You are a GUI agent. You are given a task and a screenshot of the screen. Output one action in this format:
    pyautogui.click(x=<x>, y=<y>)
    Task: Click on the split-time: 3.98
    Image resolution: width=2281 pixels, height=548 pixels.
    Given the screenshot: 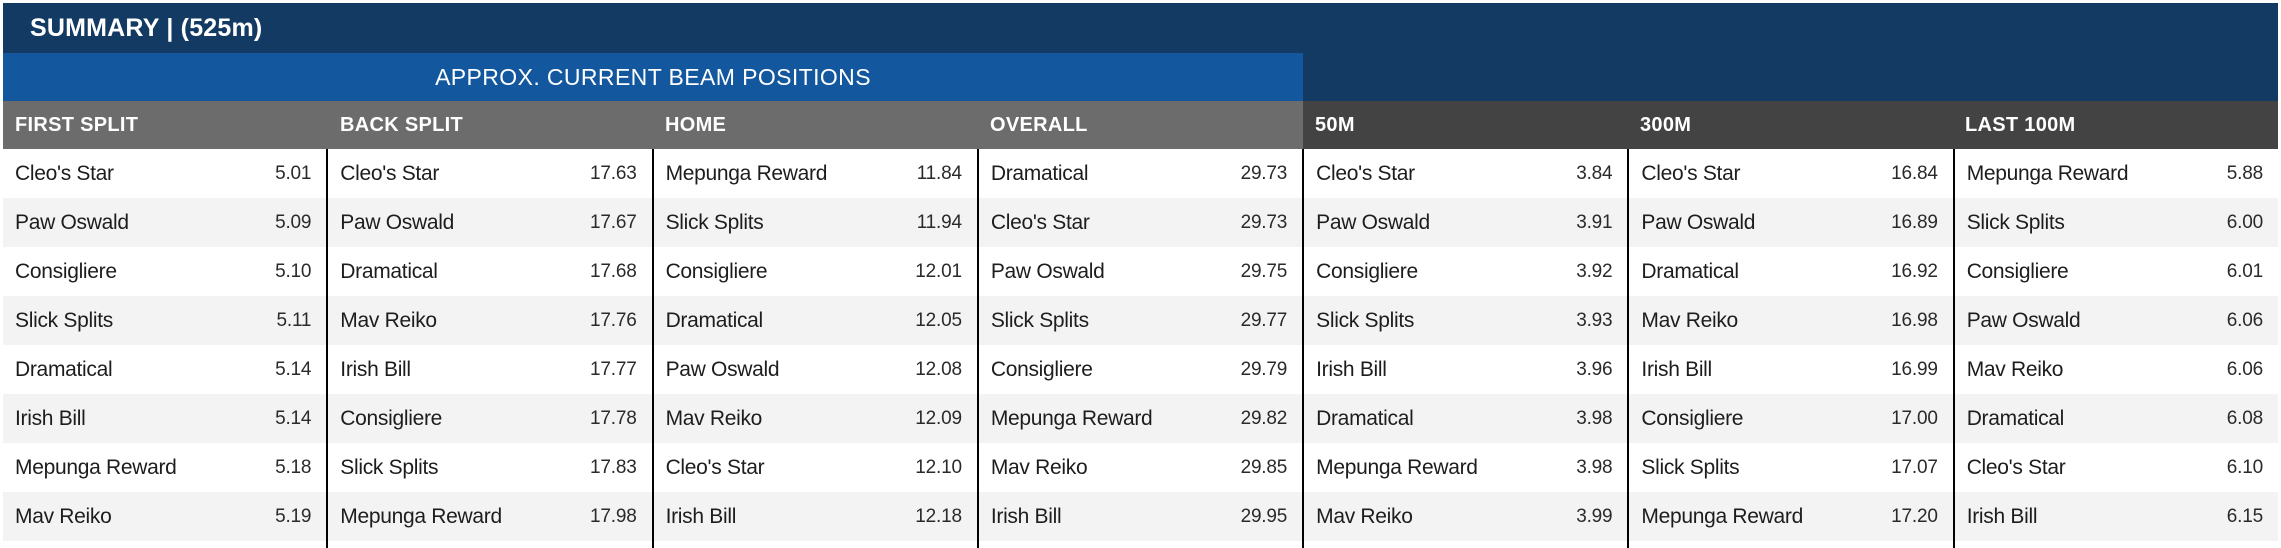 What is the action you would take?
    pyautogui.click(x=1594, y=467)
    